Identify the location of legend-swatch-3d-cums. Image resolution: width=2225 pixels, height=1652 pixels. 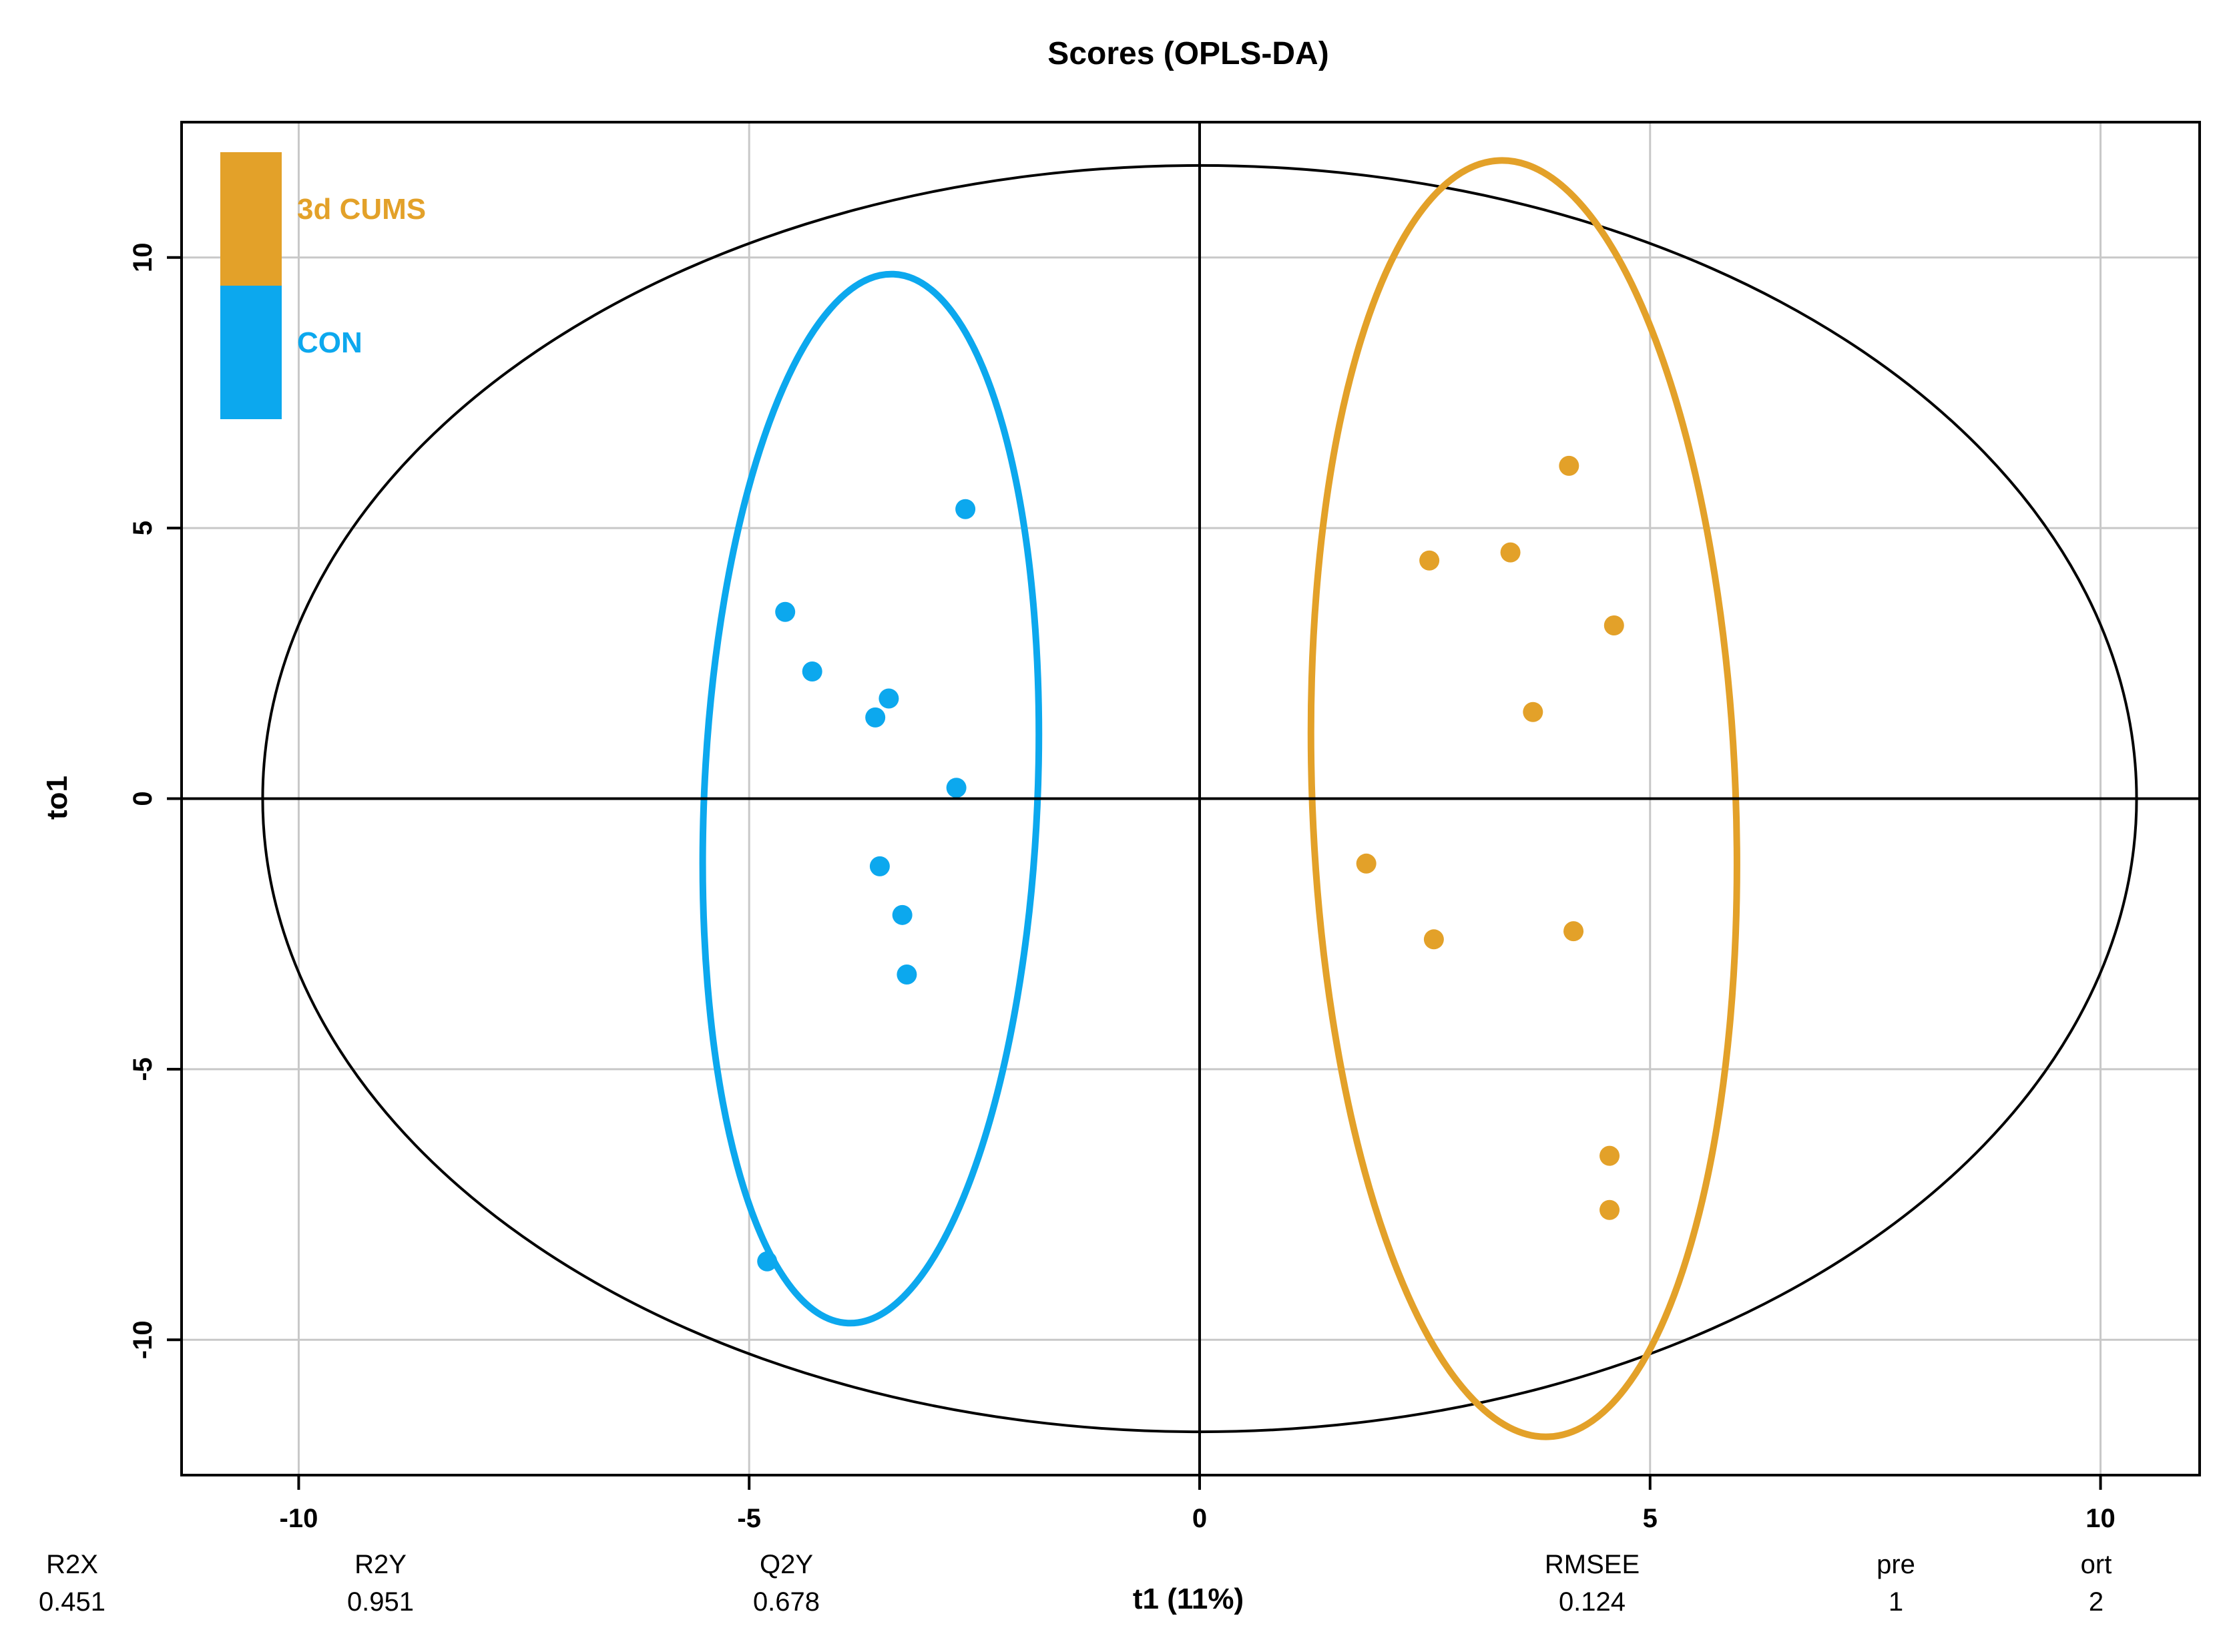
(251, 219).